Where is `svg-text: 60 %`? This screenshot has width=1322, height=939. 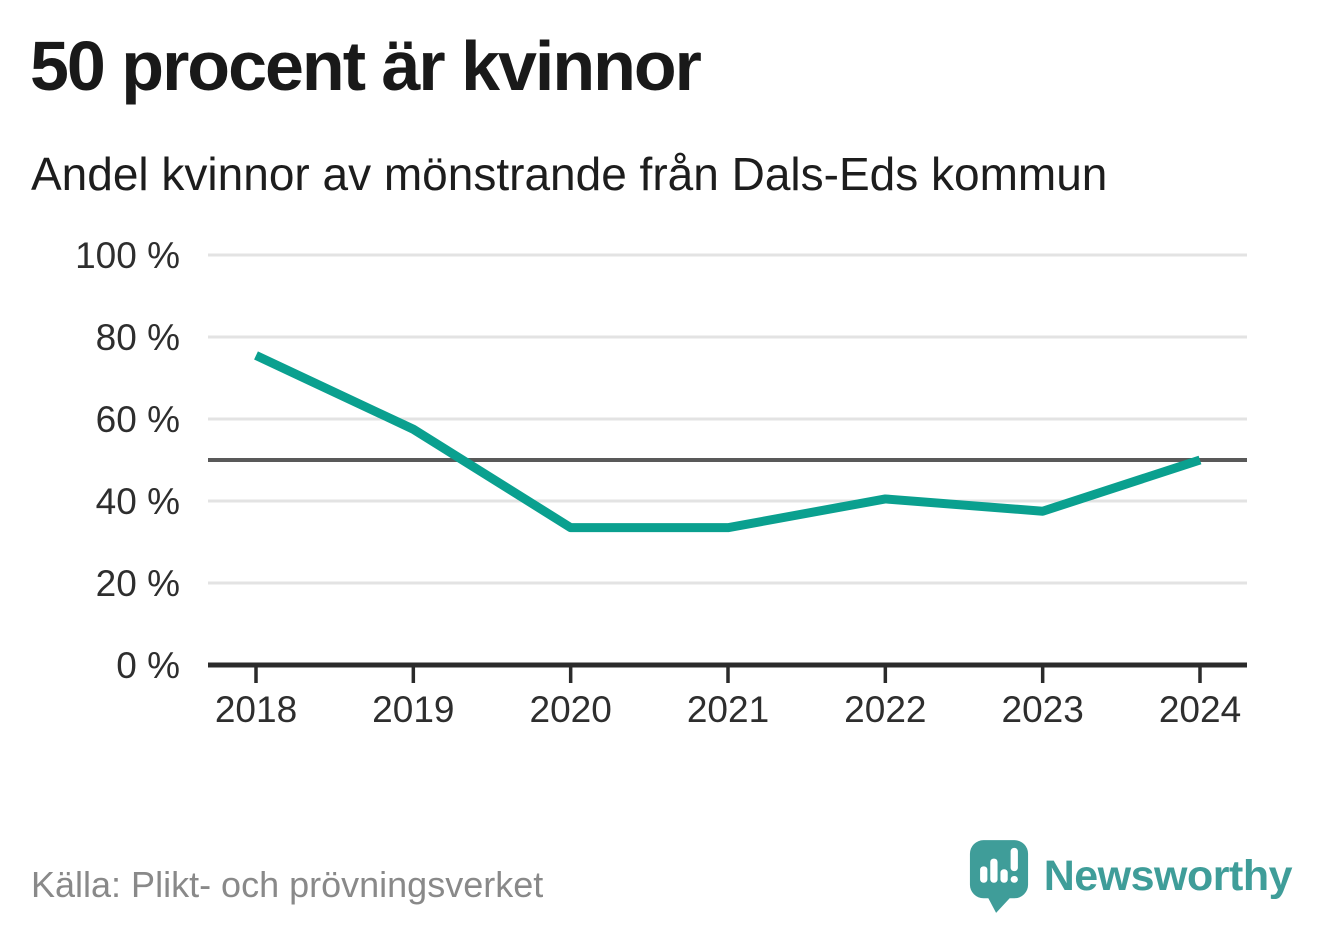 svg-text: 60 % is located at coordinates (138, 419).